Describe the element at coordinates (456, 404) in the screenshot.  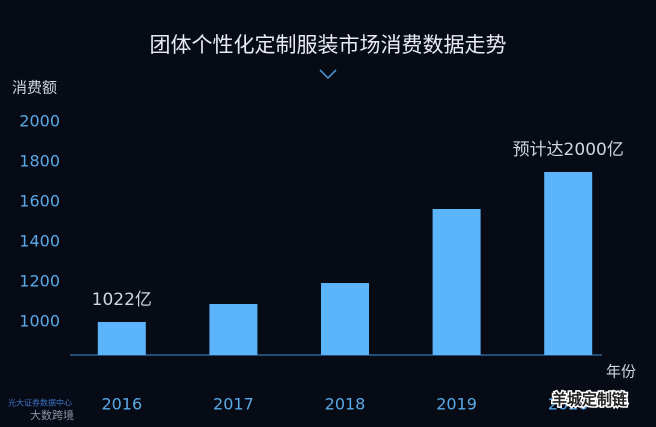
I see `x-tick-label: 2019` at that location.